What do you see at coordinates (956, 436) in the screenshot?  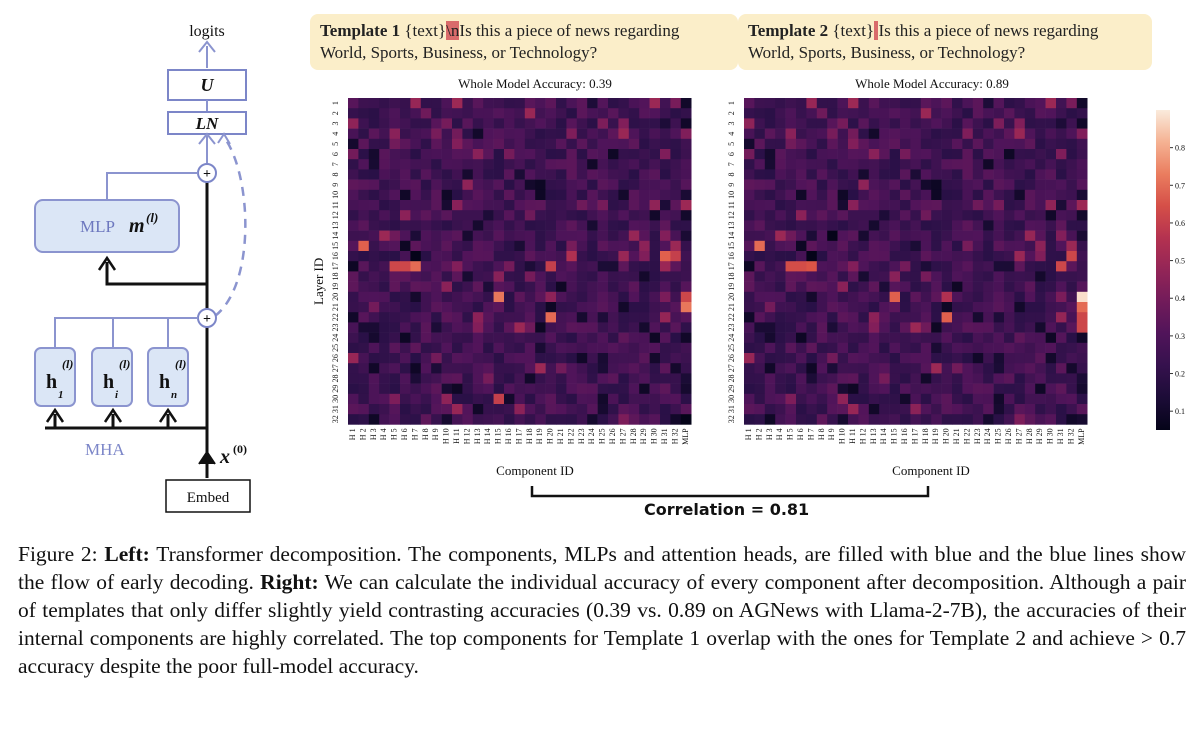 I see `x-tick-label: H 21` at bounding box center [956, 436].